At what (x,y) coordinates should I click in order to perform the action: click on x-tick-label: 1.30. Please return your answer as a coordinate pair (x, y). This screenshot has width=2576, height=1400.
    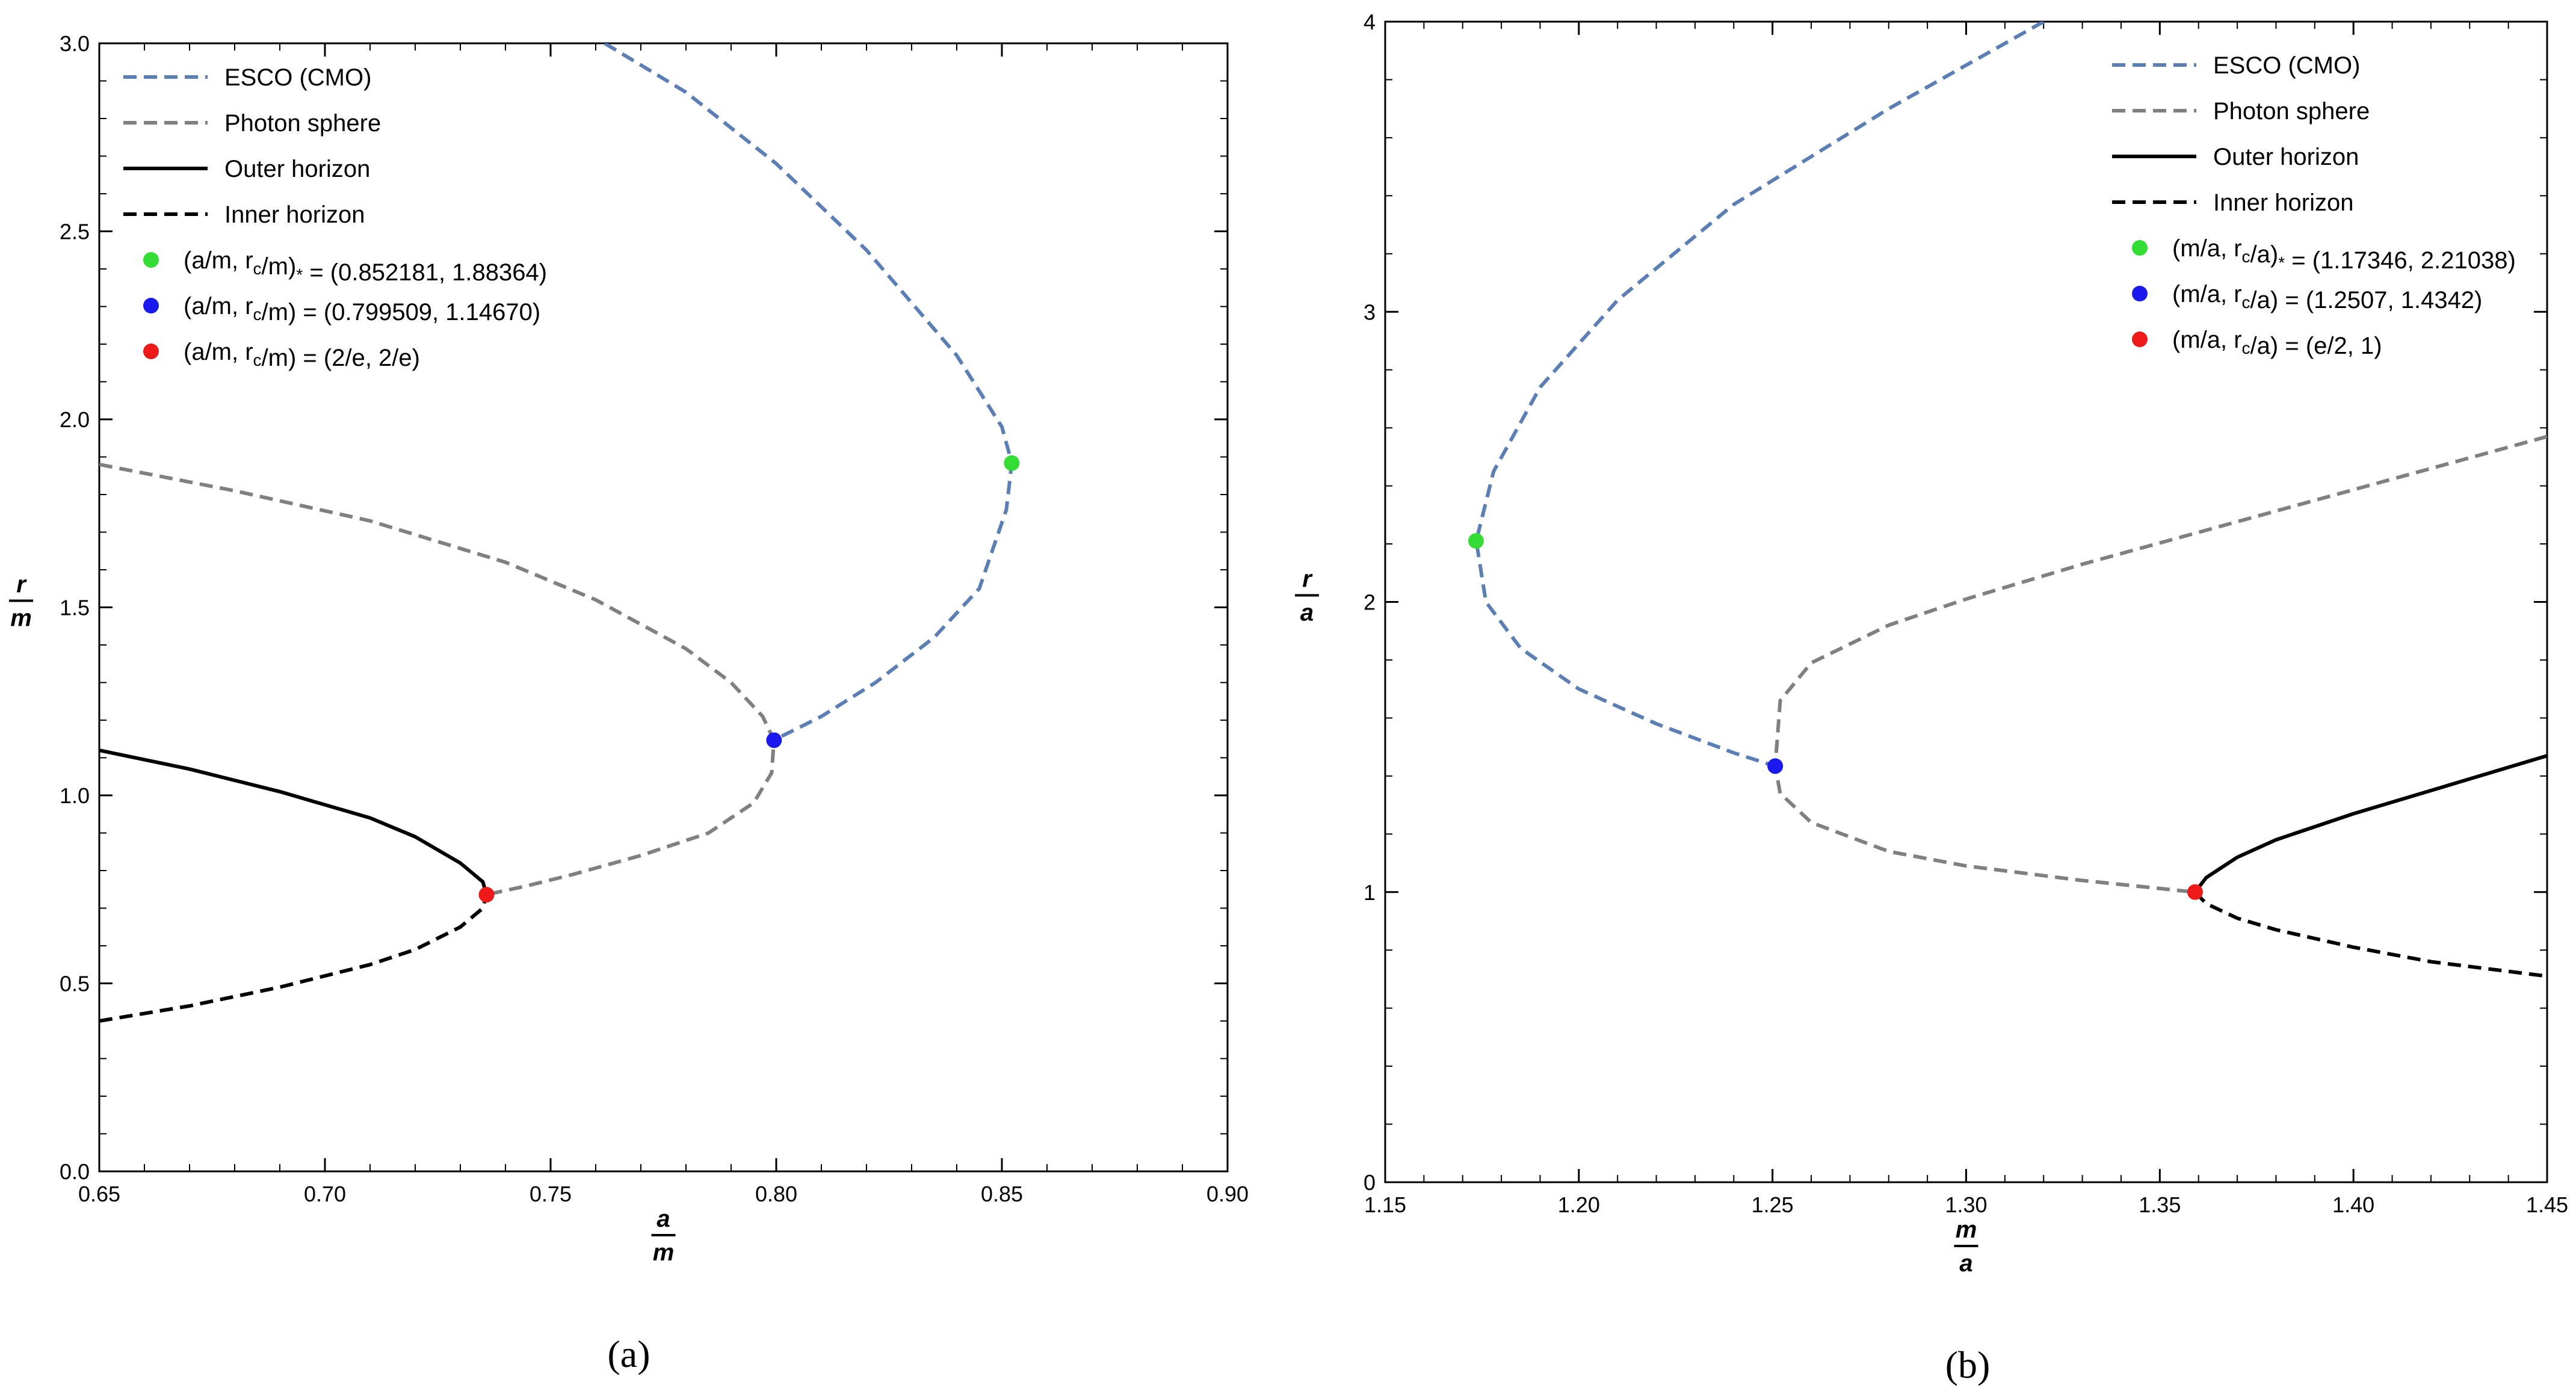
    Looking at the image, I should click on (1966, 1204).